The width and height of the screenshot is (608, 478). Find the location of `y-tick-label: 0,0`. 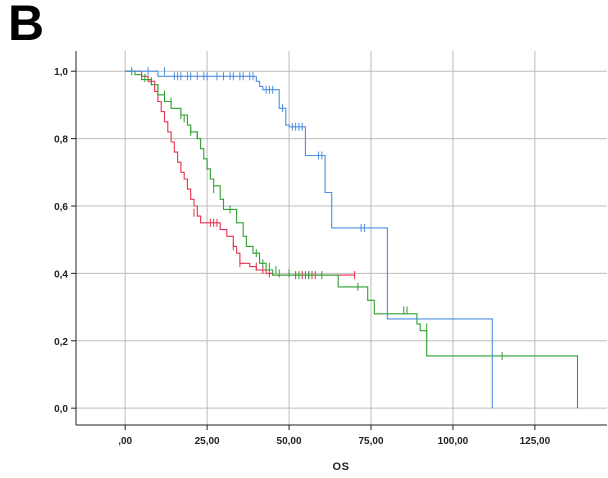

y-tick-label: 0,0 is located at coordinates (61, 409).